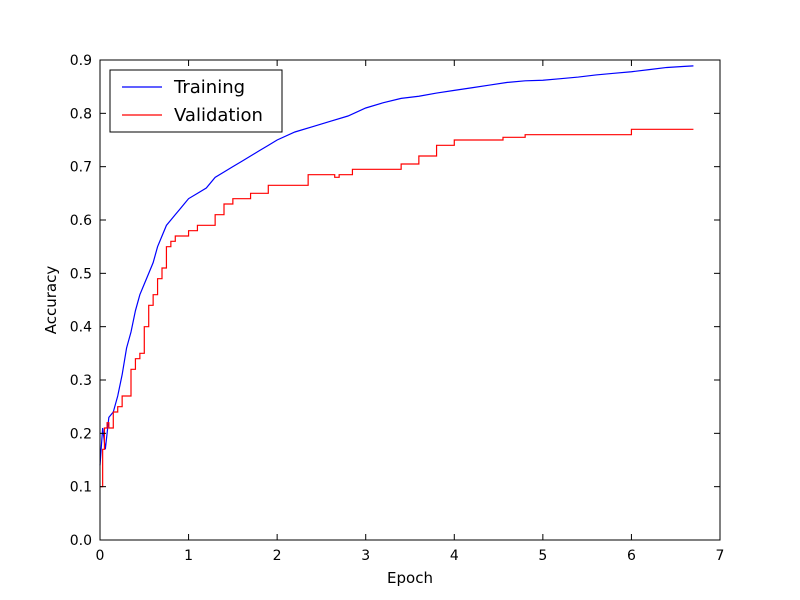 The image size is (800, 600). What do you see at coordinates (81, 328) in the screenshot?
I see `y-tick-label: 0.4` at bounding box center [81, 328].